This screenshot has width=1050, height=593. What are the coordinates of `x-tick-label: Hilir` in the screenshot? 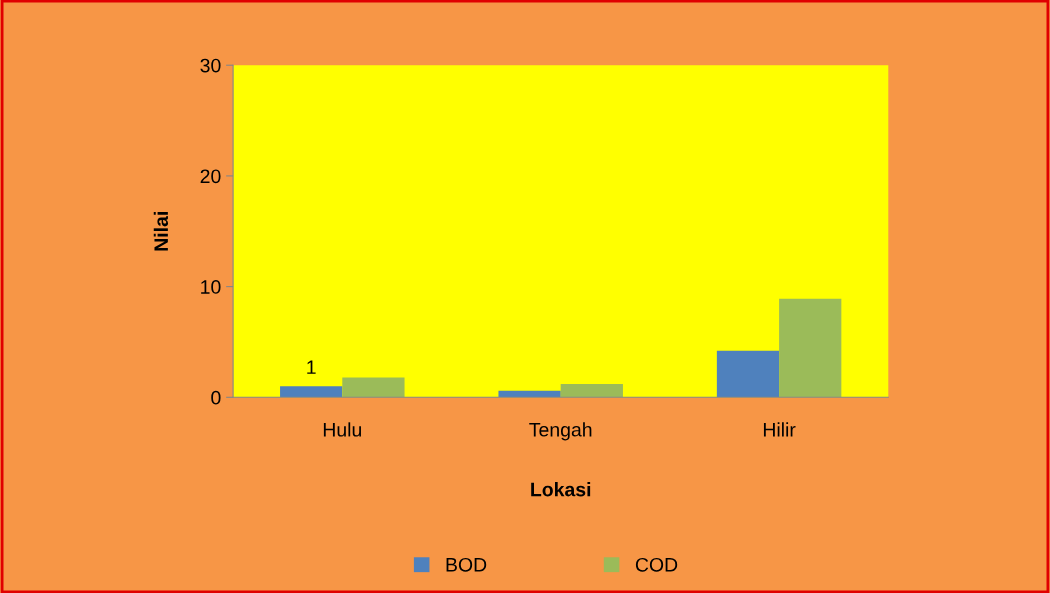 It's located at (779, 429).